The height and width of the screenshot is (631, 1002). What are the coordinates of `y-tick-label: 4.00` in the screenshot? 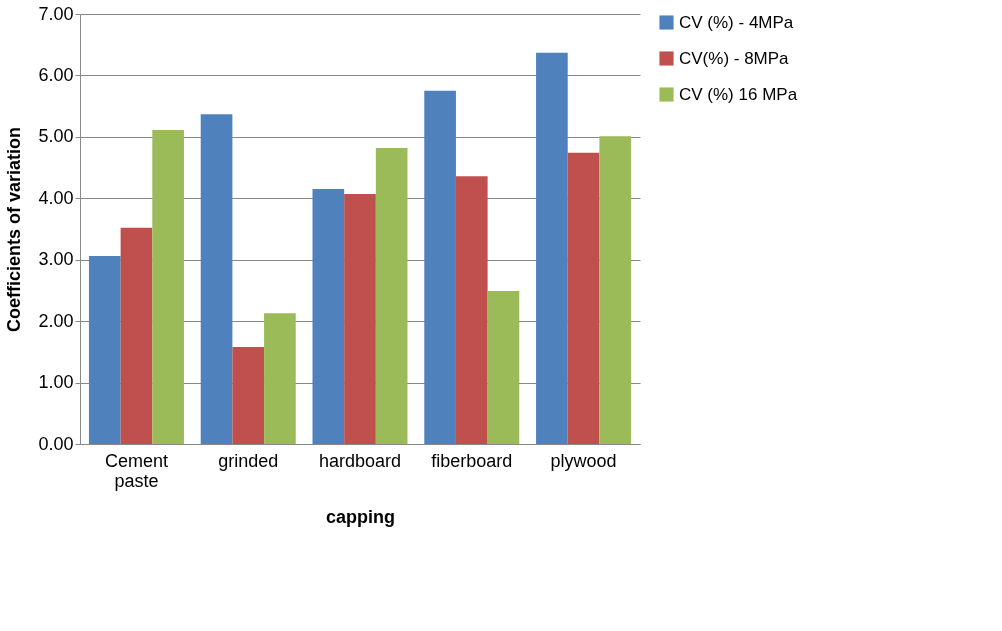 It's located at (56, 197).